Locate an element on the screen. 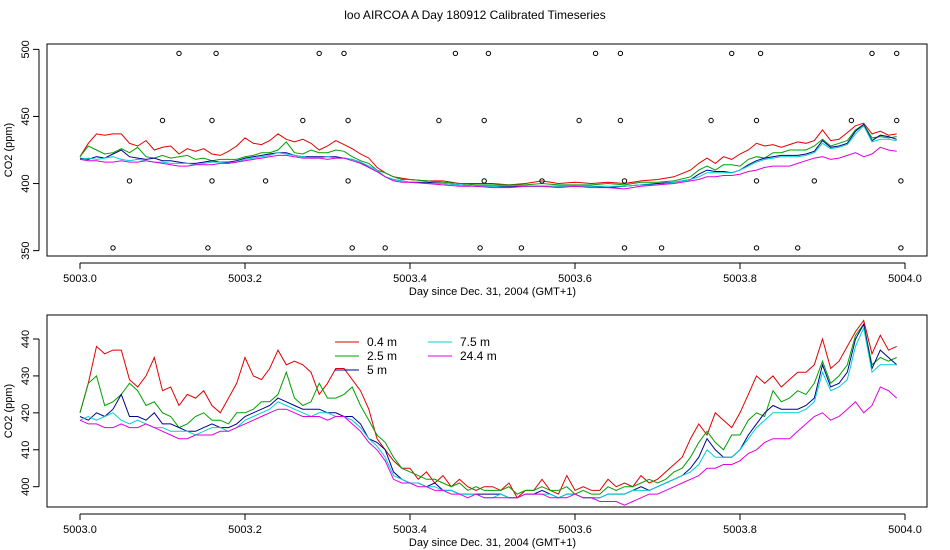 This screenshot has width=950, height=550. y-tick-label: 420 is located at coordinates (26, 413).